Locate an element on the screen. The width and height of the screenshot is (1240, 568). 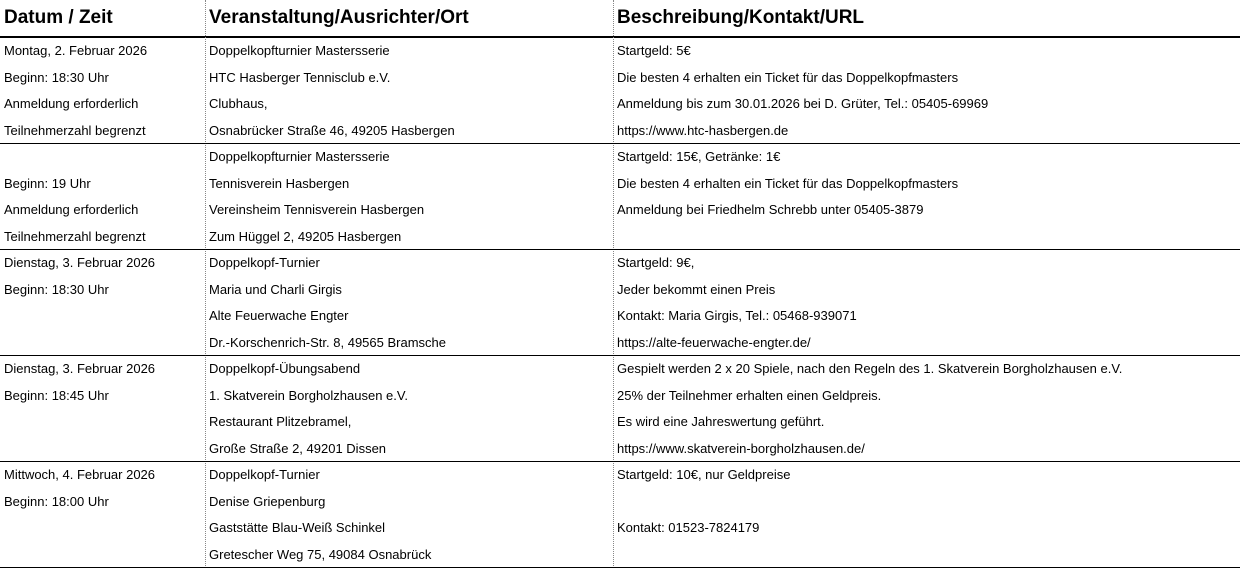
cell-line: Startgeld: 5€ is located at coordinates (654, 50).